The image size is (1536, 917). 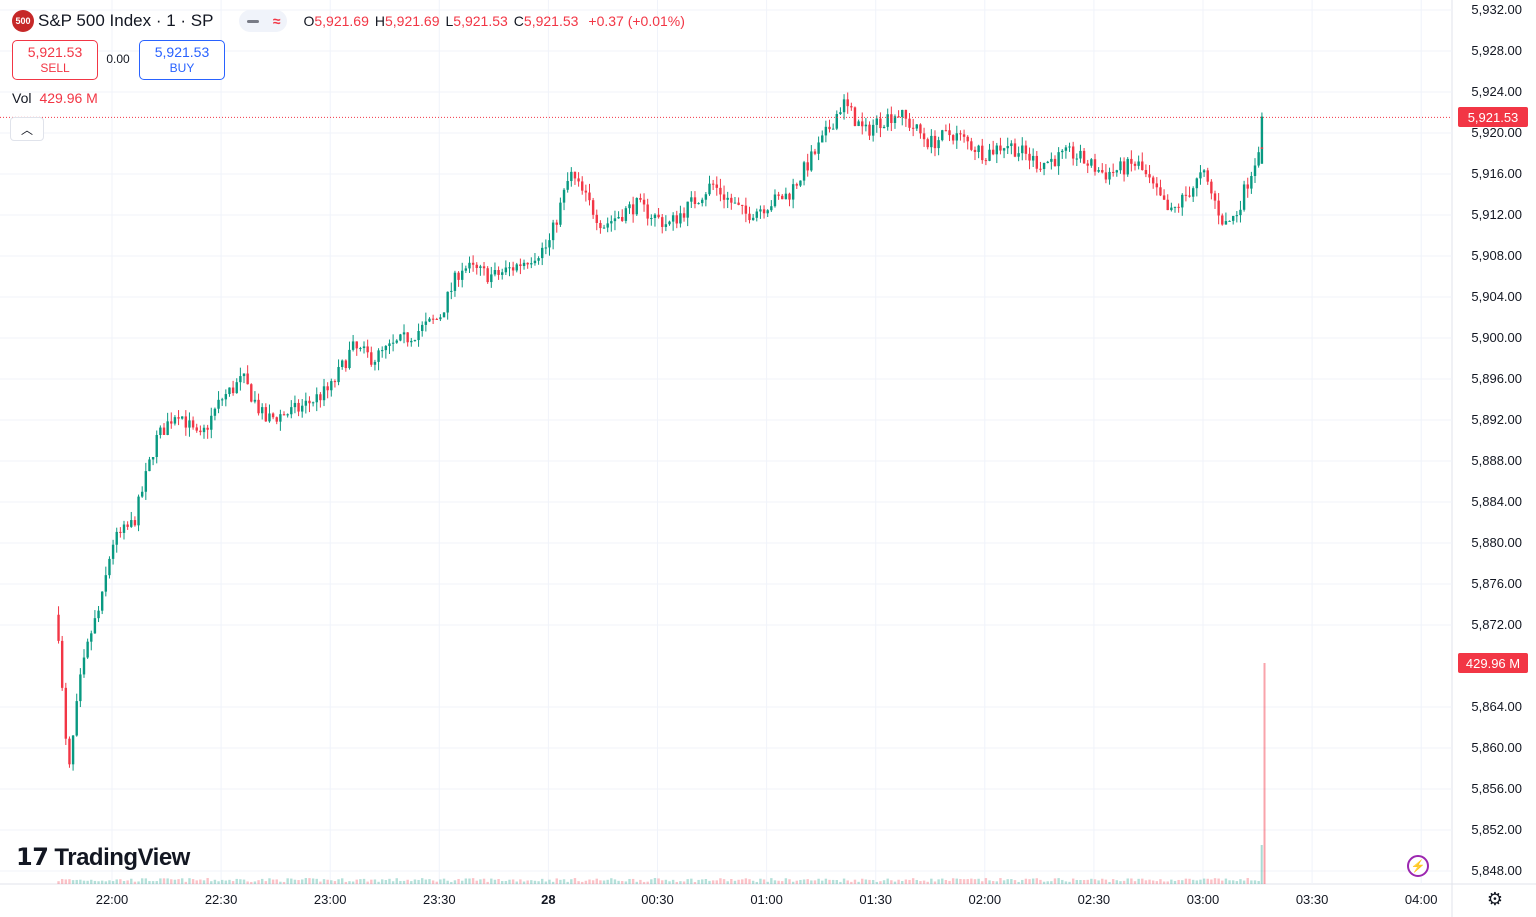 I want to click on x-tick-label: 22:00, so click(x=112, y=899).